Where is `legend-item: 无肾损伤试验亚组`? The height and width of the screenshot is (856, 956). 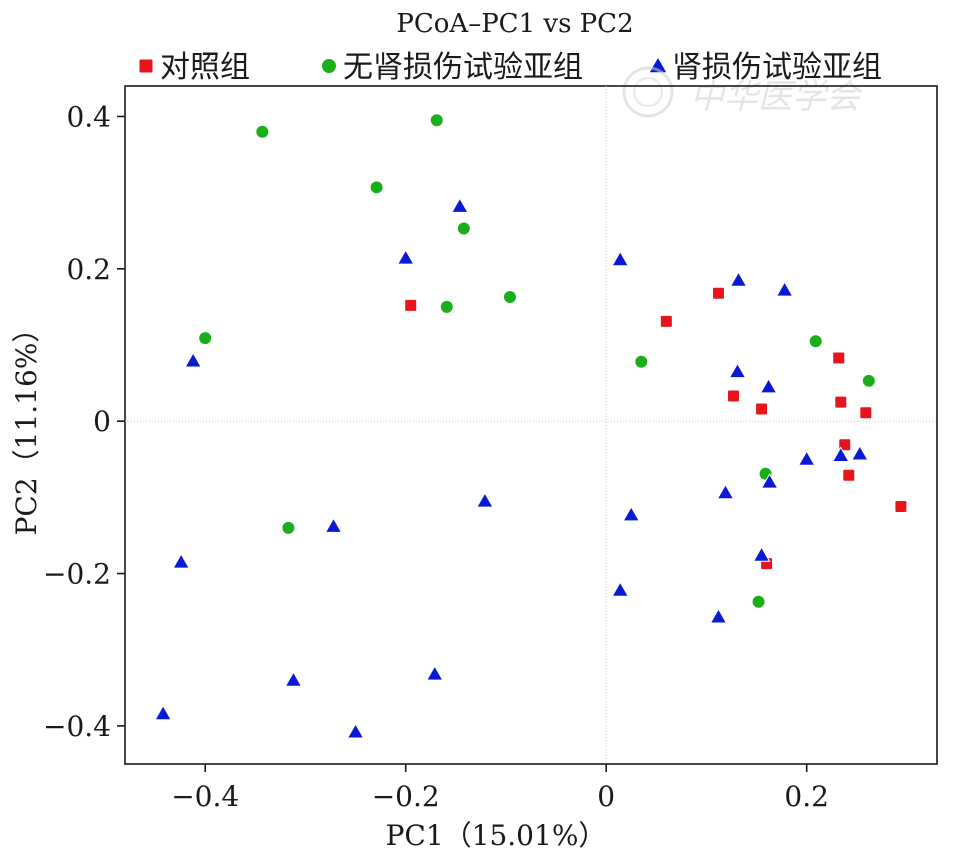
legend-item: 无肾损伤试验亚组 is located at coordinates (452, 67).